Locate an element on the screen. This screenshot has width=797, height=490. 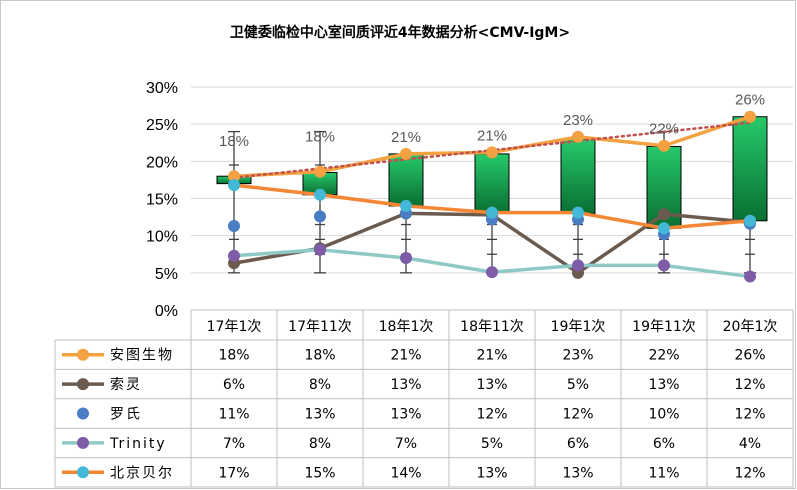
data-label: 26% is located at coordinates (750, 100).